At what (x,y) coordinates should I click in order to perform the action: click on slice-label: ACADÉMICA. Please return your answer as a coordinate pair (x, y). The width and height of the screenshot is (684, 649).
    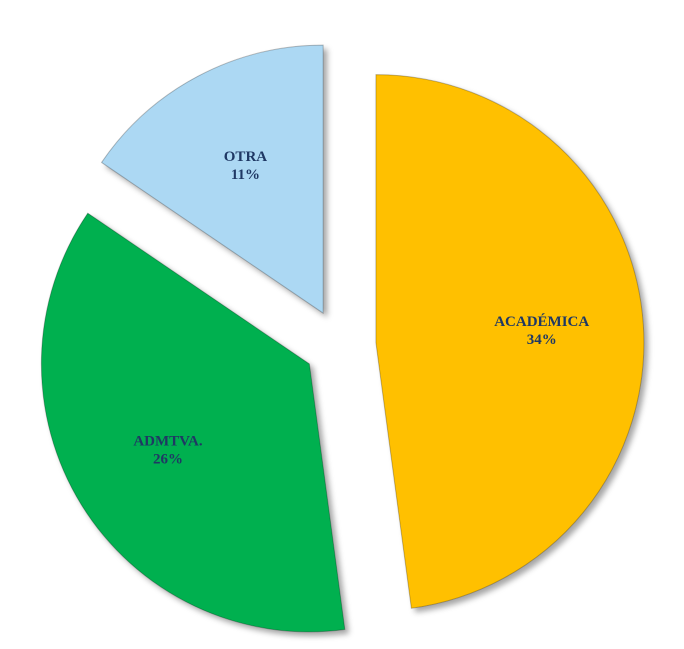
    Looking at the image, I should click on (541, 321).